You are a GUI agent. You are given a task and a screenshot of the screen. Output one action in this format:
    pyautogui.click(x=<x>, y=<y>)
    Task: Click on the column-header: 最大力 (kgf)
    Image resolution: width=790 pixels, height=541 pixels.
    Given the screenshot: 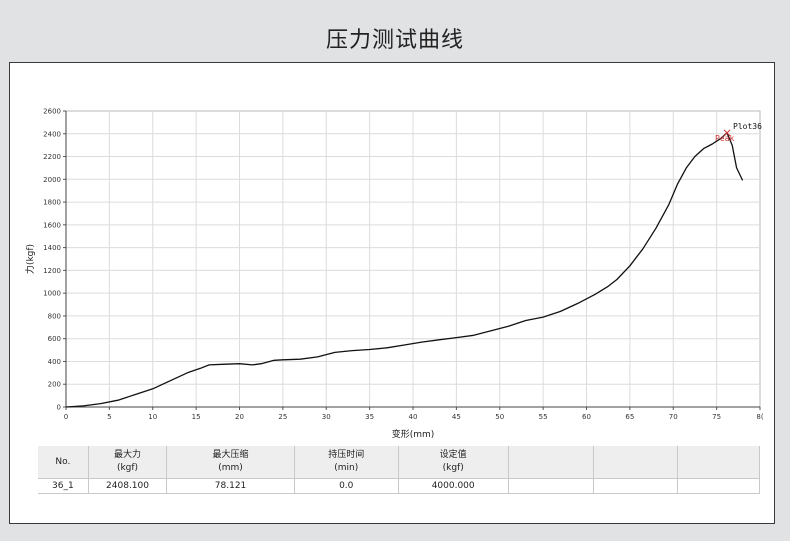 What is the action you would take?
    pyautogui.click(x=128, y=462)
    